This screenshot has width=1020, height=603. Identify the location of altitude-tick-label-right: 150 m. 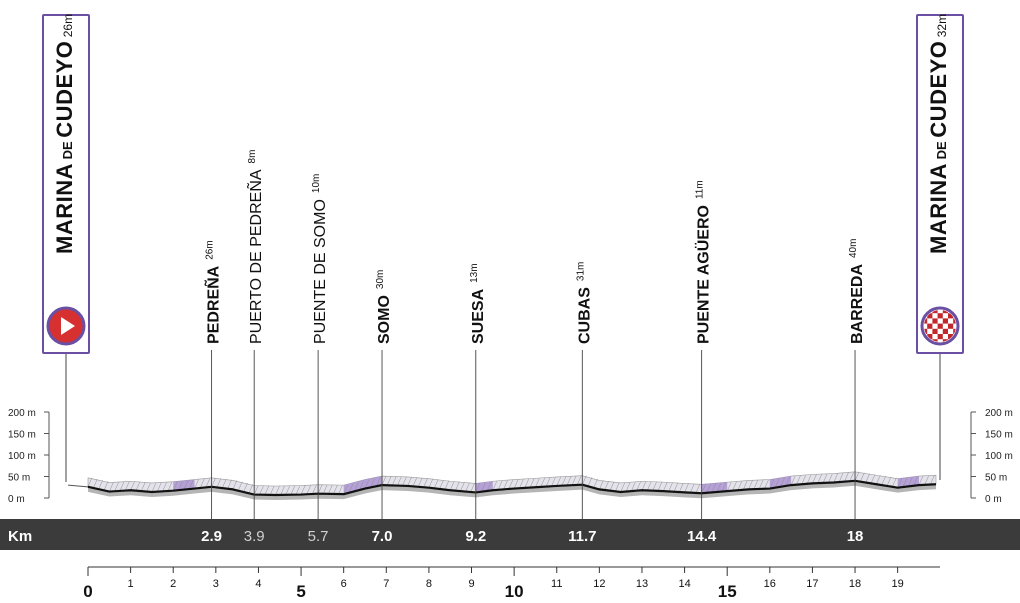
(999, 435).